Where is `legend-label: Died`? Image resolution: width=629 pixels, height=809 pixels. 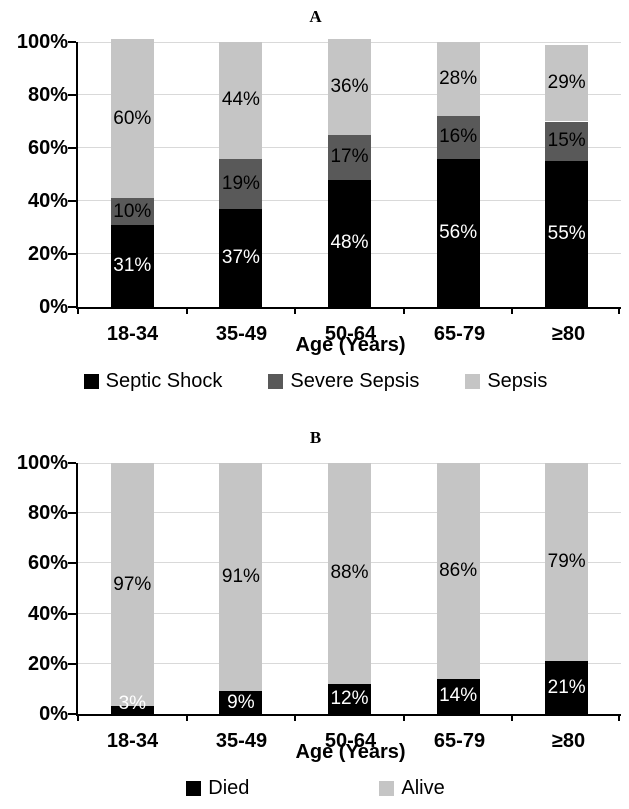 legend-label: Died is located at coordinates (229, 788).